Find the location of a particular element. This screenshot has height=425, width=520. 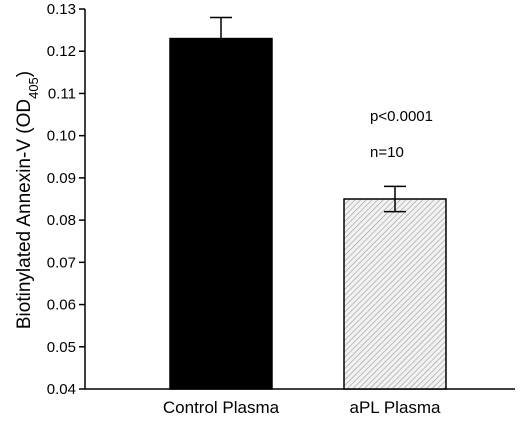

y-axis-label-main: Biotinylated Annexin-V (OD is located at coordinates (24, 214).